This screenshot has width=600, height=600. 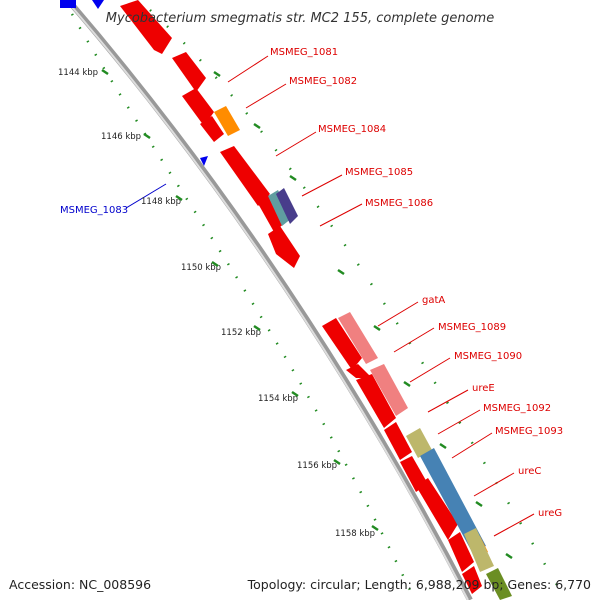 I want to click on gene-label-ureE: ureE, so click(x=483, y=388).